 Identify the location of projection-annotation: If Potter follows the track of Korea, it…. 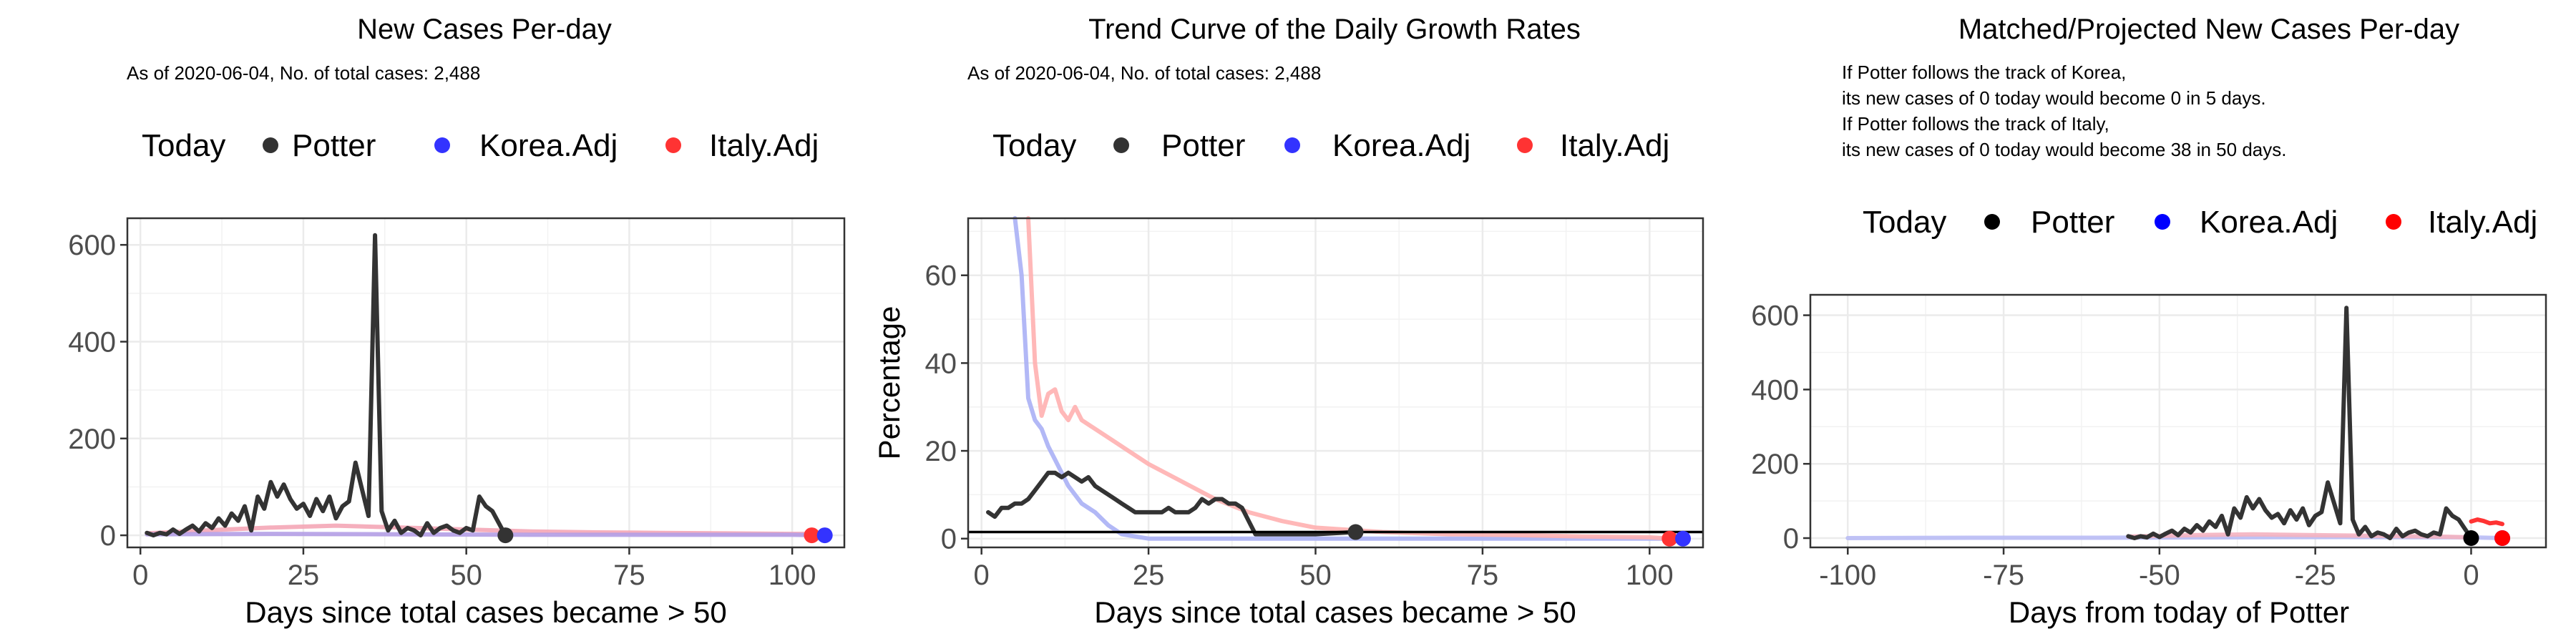
(2064, 111).